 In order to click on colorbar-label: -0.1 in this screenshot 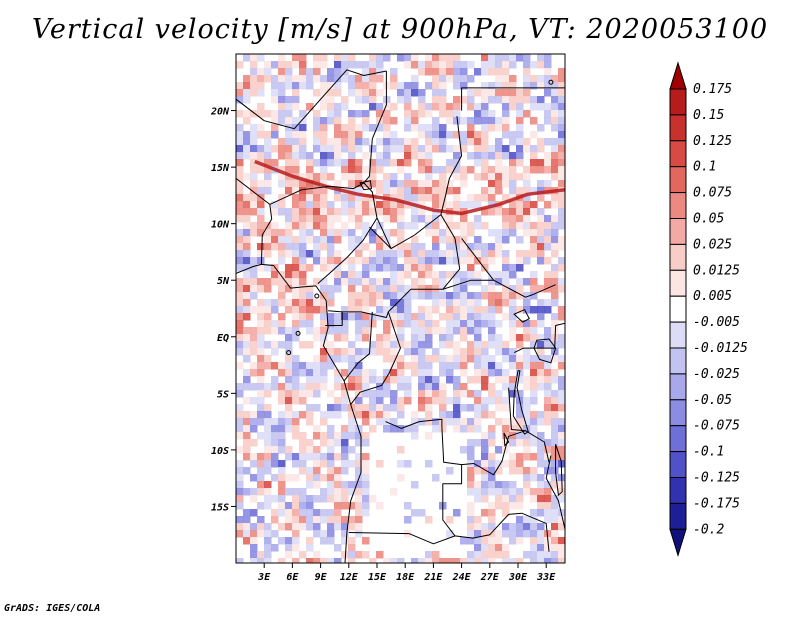, I will do `click(708, 452)`.